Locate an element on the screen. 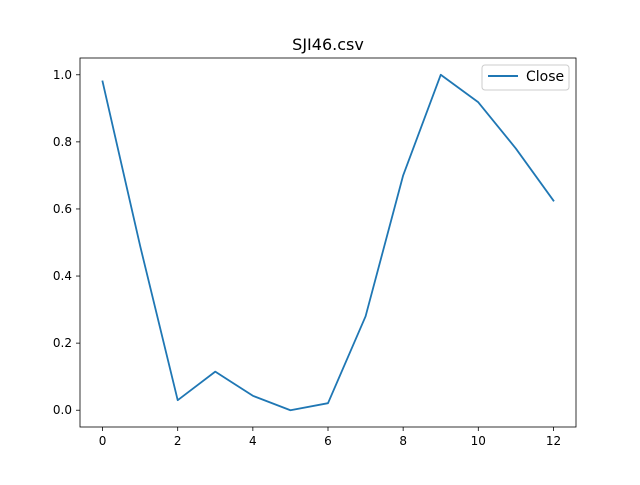 This screenshot has height=485, width=640. y-tick-label: 0.4 is located at coordinates (62, 276).